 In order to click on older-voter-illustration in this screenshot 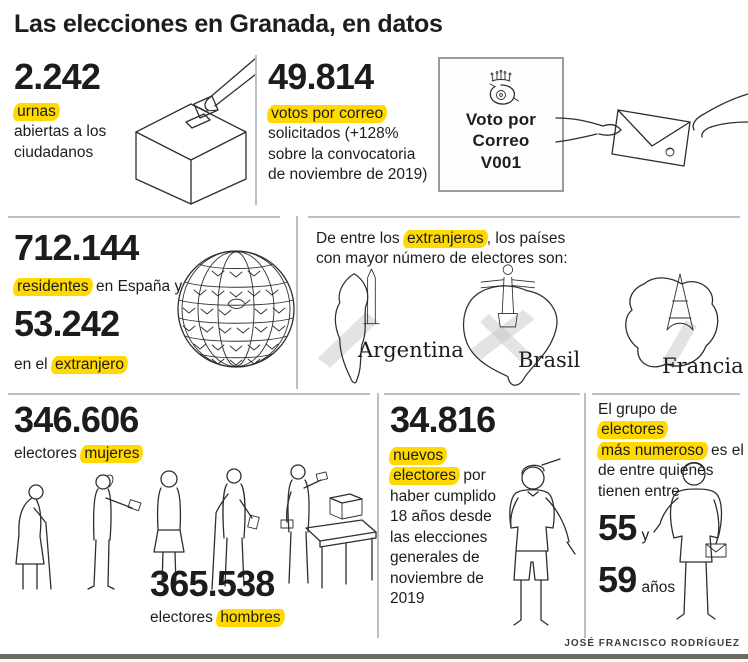, I will do `click(690, 541)`.